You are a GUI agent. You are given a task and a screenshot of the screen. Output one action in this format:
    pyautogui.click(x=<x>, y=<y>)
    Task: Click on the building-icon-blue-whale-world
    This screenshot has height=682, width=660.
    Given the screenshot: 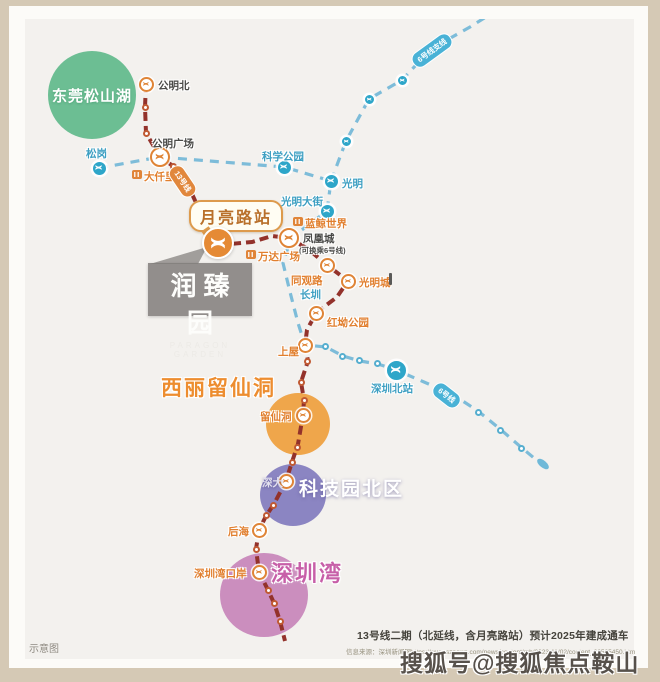 What is the action you would take?
    pyautogui.click(x=298, y=221)
    